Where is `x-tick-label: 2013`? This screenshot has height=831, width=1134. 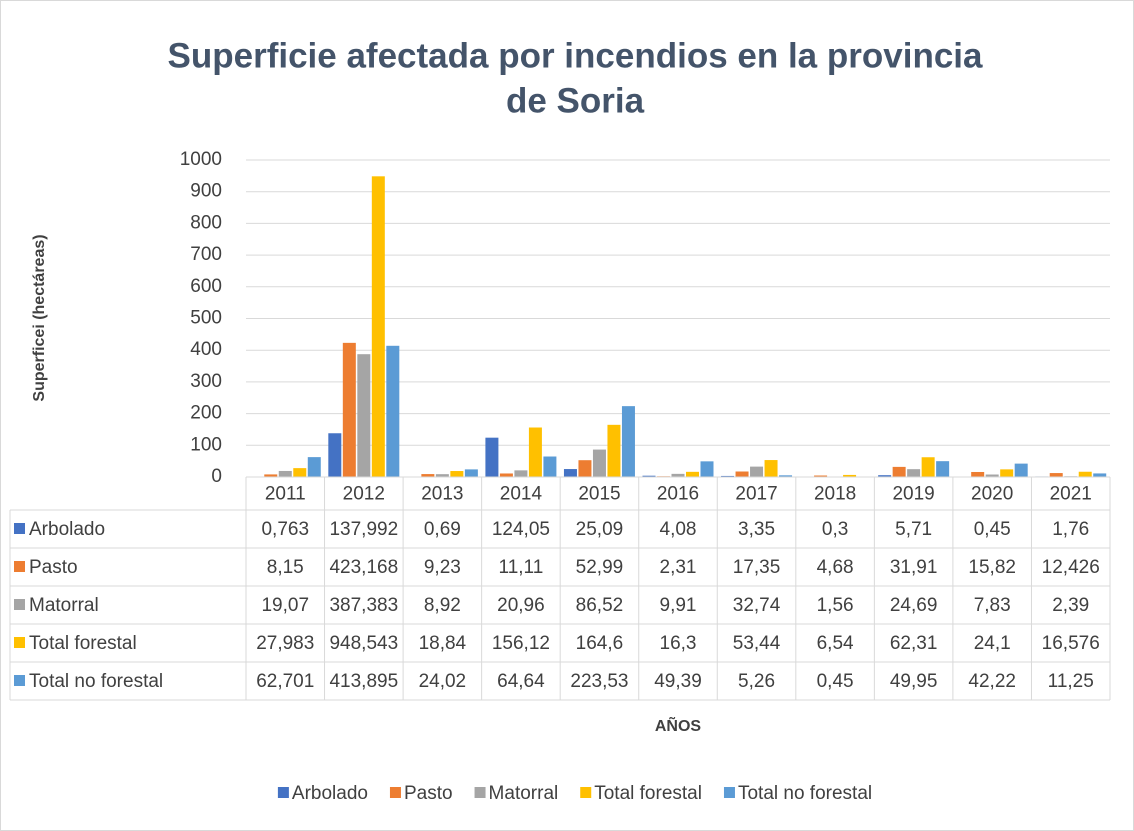
x-tick-label: 2013 is located at coordinates (442, 494).